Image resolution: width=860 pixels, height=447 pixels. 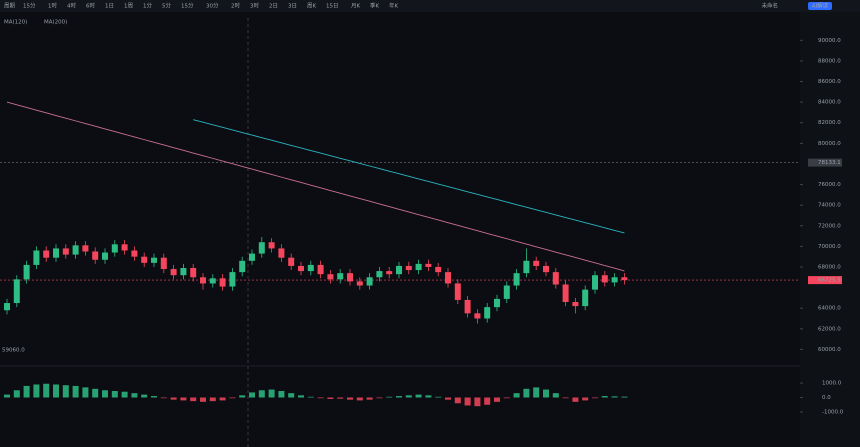 What do you see at coordinates (375, 6) in the screenshot?
I see `interval-tab: 季K` at bounding box center [375, 6].